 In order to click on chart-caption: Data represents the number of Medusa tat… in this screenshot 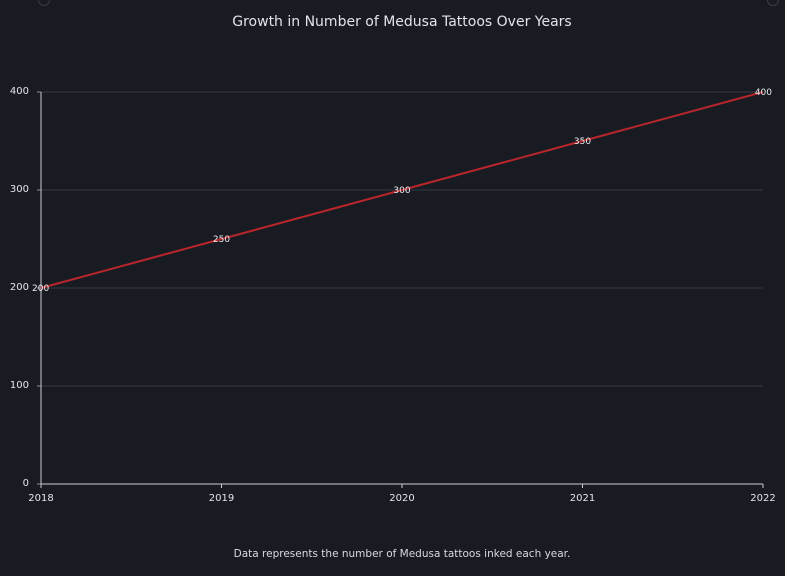, I will do `click(402, 554)`.